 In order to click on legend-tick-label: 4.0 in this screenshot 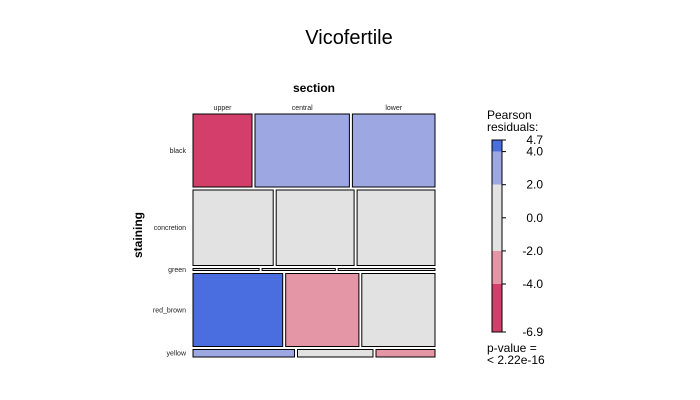, I will do `click(534, 152)`.